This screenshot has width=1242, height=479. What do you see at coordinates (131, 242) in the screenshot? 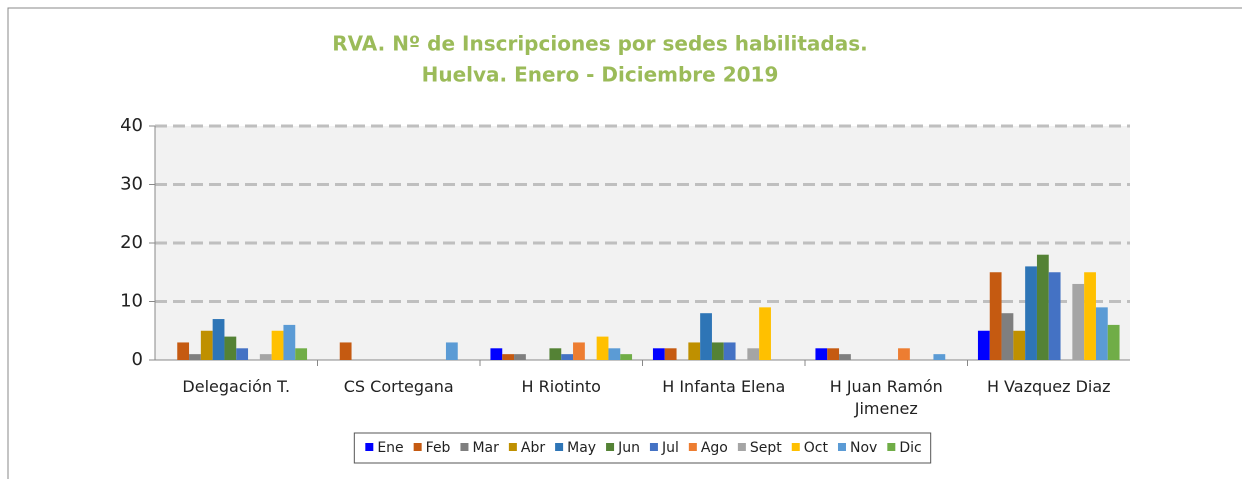
I see `y-tick-label: 20` at bounding box center [131, 242].